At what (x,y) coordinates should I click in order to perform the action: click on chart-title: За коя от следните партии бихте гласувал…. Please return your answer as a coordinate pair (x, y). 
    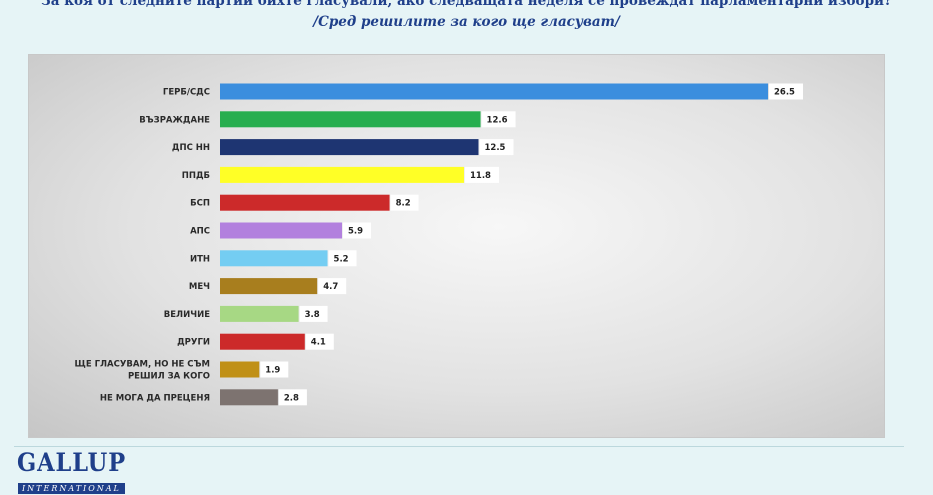
    Looking at the image, I should click on (466, 4).